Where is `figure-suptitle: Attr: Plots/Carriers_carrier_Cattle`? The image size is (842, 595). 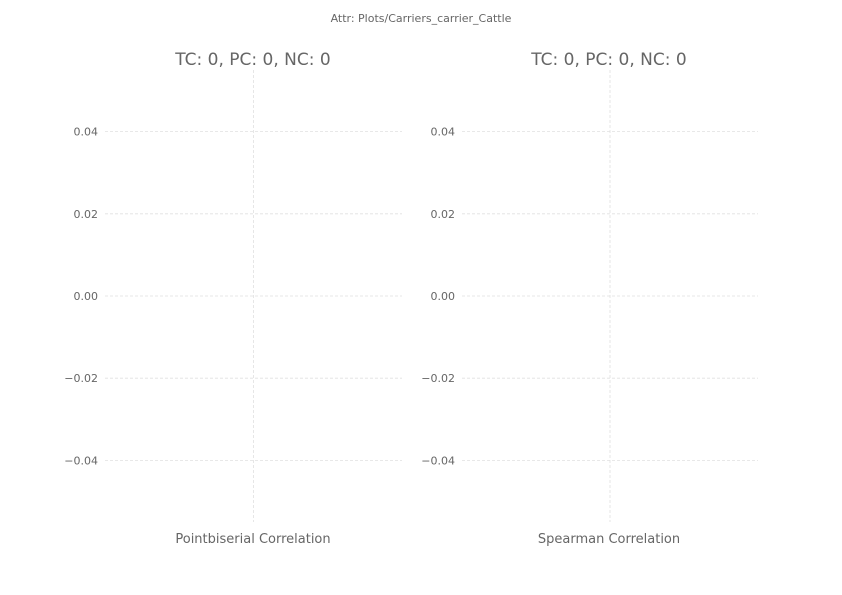
figure-suptitle: Attr: Plots/Carriers_carrier_Cattle is located at coordinates (421, 18).